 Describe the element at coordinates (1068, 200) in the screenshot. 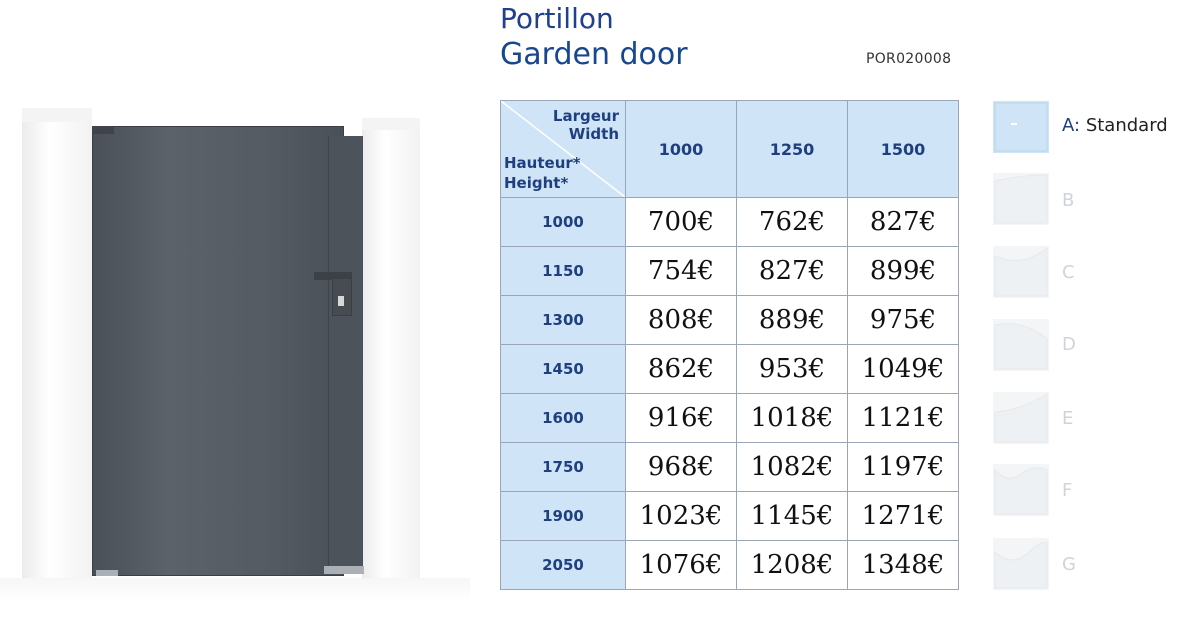

I see `option-b-label: B` at that location.